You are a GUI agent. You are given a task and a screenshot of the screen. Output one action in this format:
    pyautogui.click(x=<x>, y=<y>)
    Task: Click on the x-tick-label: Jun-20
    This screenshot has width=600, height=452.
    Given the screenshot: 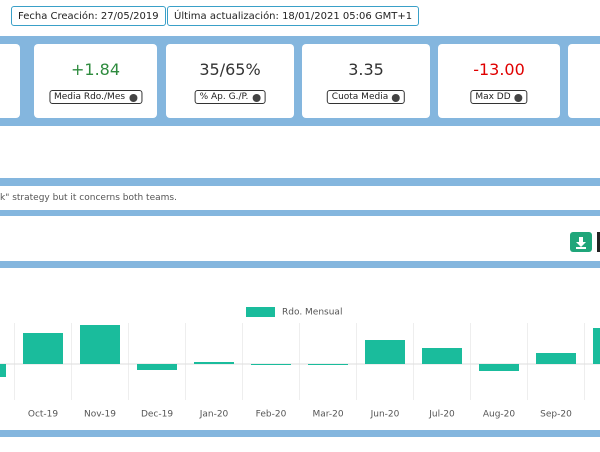 What is the action you would take?
    pyautogui.click(x=385, y=415)
    